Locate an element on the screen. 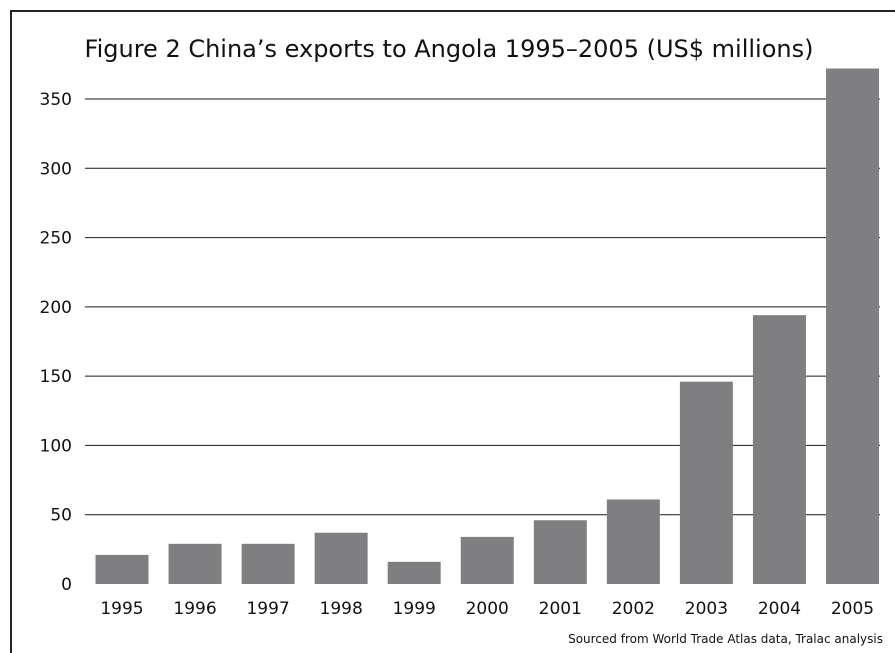  x-tick-label: 2004 is located at coordinates (779, 609).